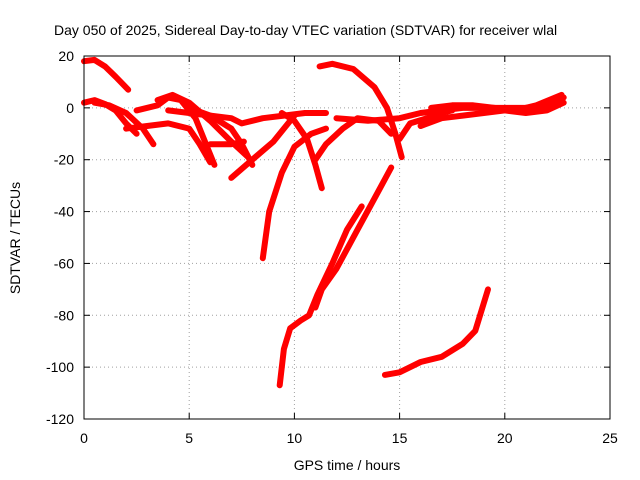  What do you see at coordinates (70, 108) in the screenshot?
I see `y-tick-label: 0` at bounding box center [70, 108].